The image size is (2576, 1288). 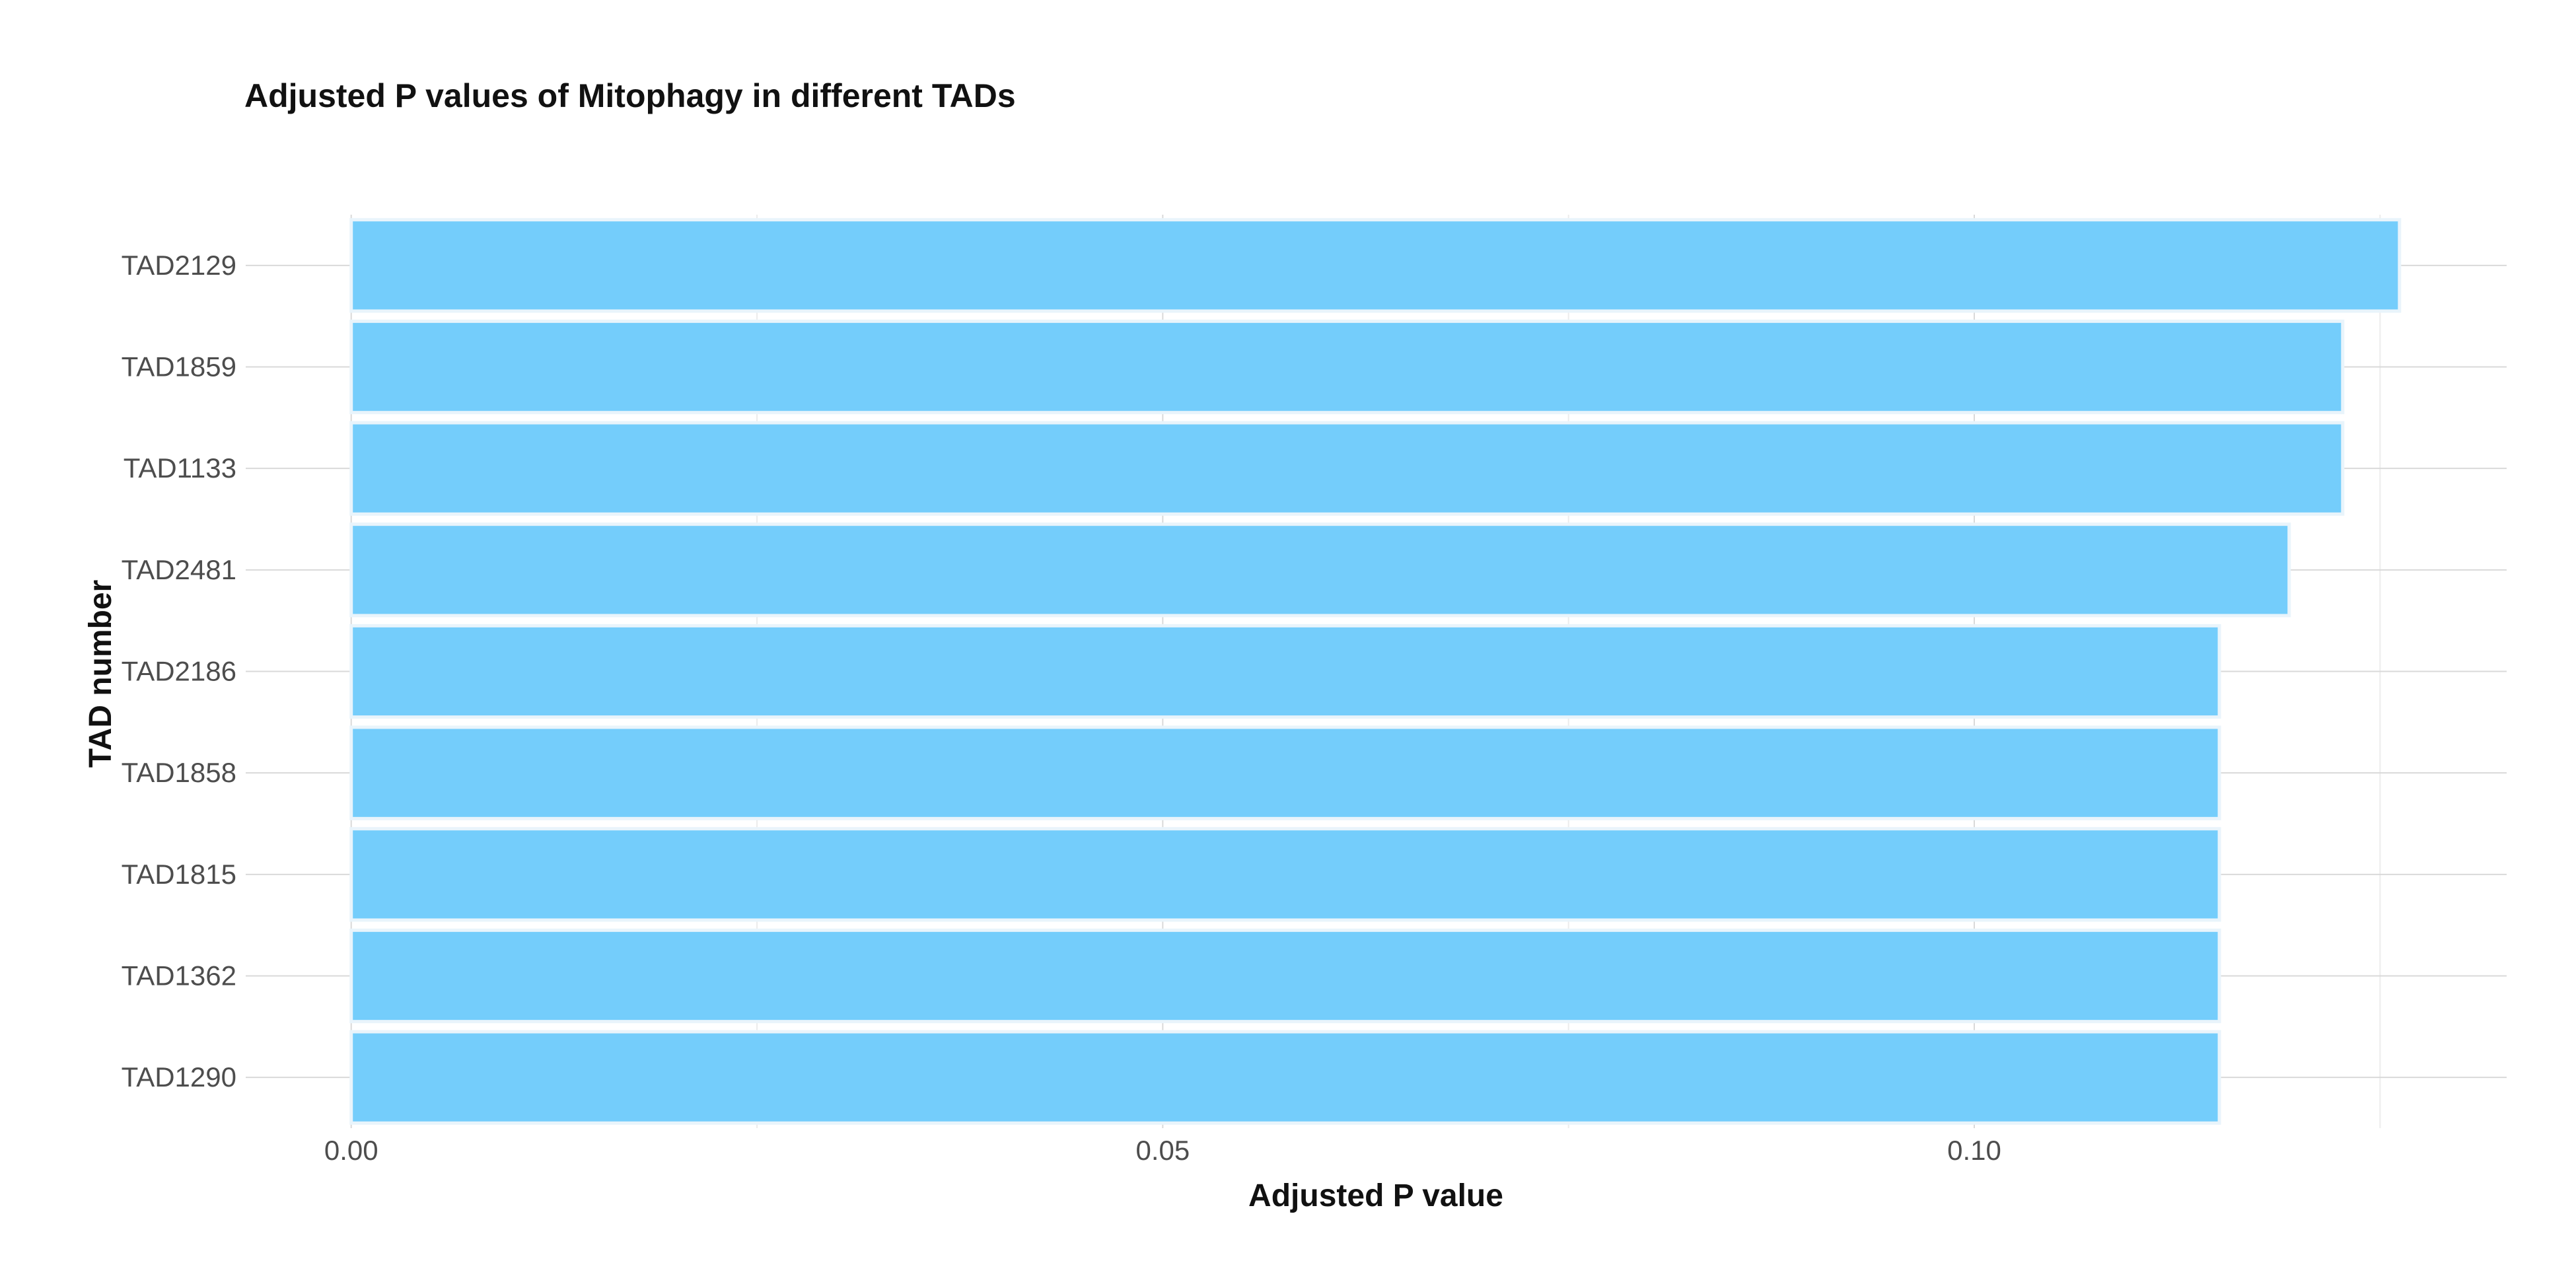 What do you see at coordinates (1285, 976) in the screenshot?
I see `bar-tad1362` at bounding box center [1285, 976].